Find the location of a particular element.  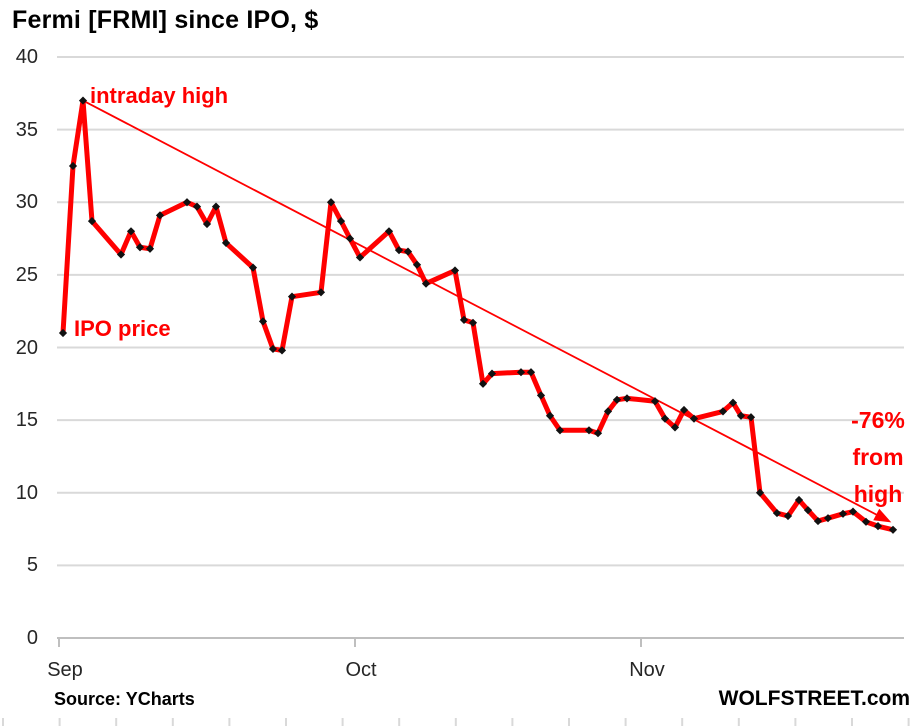

x-axis-label: Oct is located at coordinates (361, 670).